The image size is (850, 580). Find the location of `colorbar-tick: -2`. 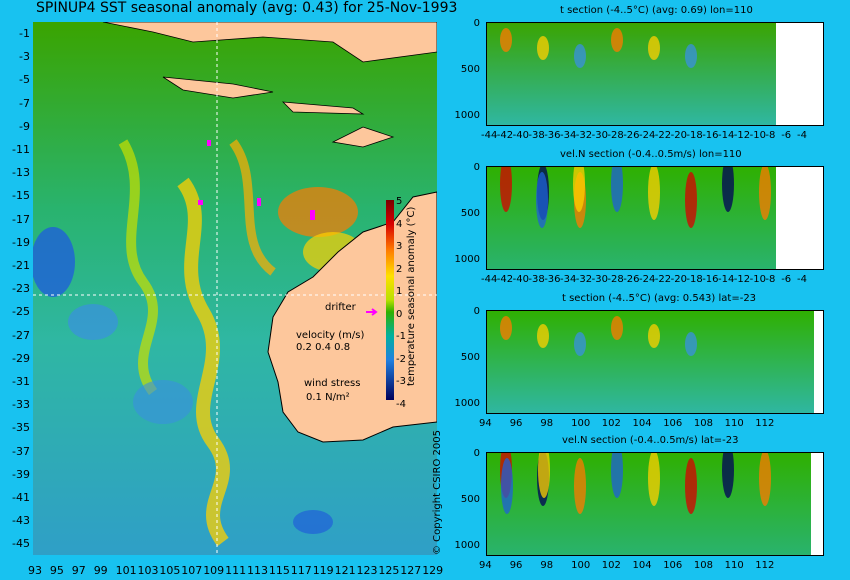

colorbar-tick: -2 is located at coordinates (401, 359).